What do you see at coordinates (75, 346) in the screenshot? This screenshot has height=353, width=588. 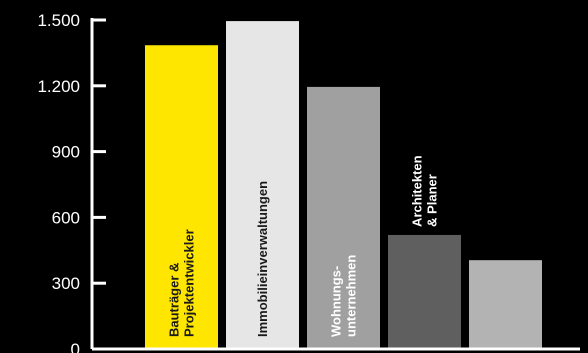 I see `y-tick-label: 0` at bounding box center [75, 346].